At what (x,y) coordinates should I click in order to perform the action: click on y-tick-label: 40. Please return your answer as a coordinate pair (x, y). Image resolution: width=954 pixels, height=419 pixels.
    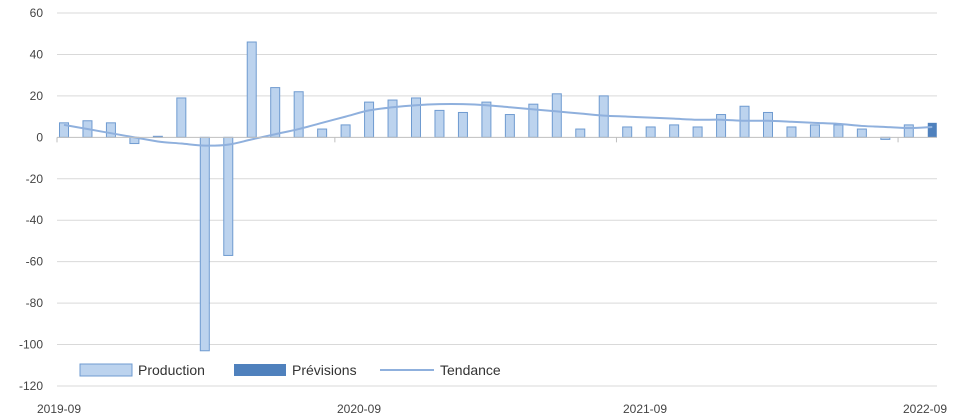
    Looking at the image, I should click on (37, 54).